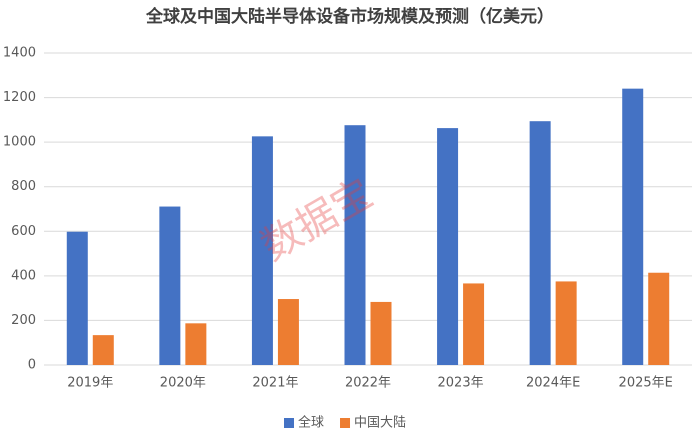 The image size is (700, 443). Describe the element at coordinates (461, 383) in the screenshot. I see `x-tick-label: 2023年` at that location.